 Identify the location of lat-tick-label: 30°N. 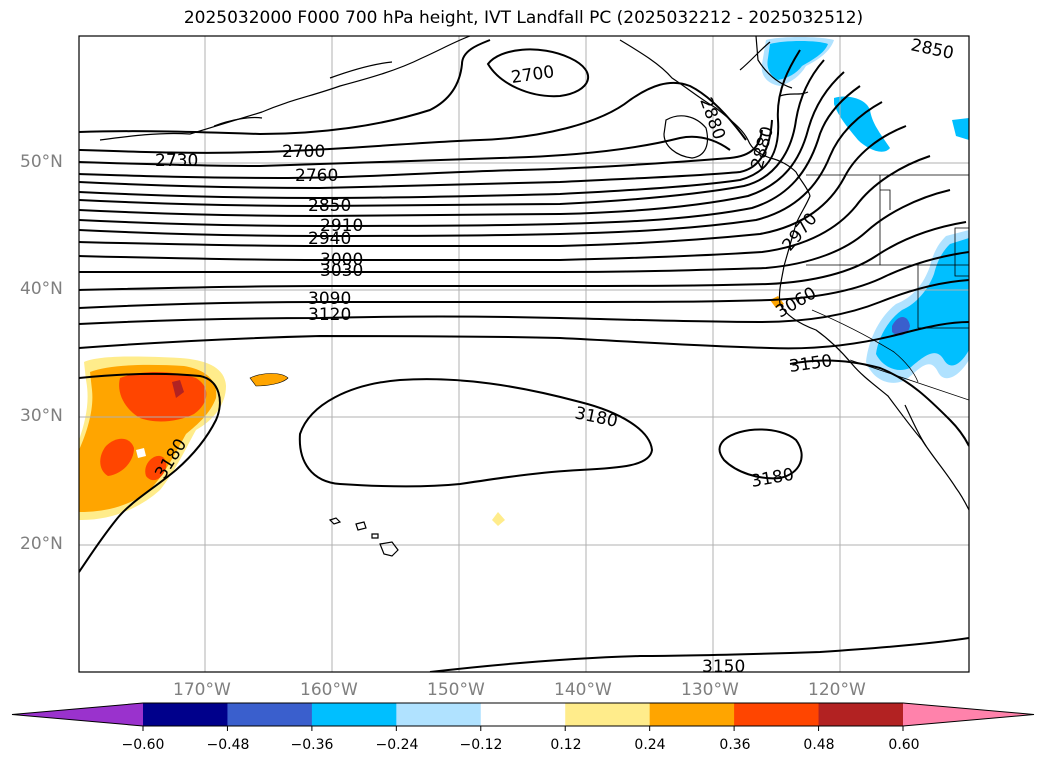
(41, 416).